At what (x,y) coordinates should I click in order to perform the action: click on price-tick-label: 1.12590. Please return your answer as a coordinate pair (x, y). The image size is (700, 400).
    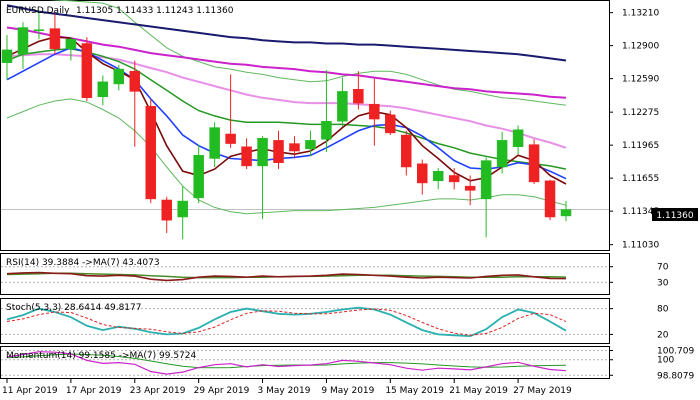
    Looking at the image, I should click on (640, 80).